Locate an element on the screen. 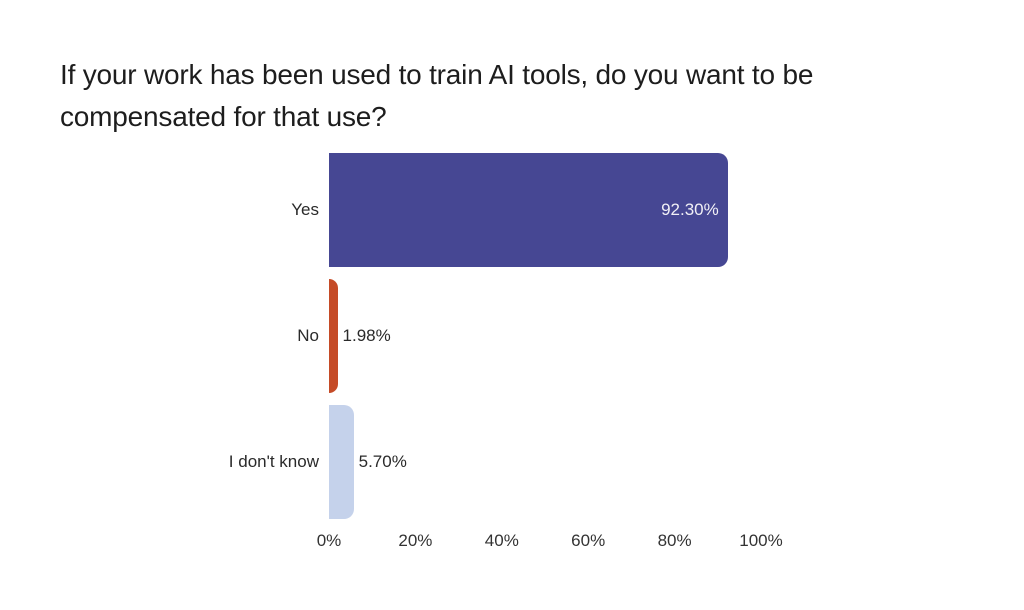 The width and height of the screenshot is (1024, 610). bar-track: 1.98% is located at coordinates (676, 336).